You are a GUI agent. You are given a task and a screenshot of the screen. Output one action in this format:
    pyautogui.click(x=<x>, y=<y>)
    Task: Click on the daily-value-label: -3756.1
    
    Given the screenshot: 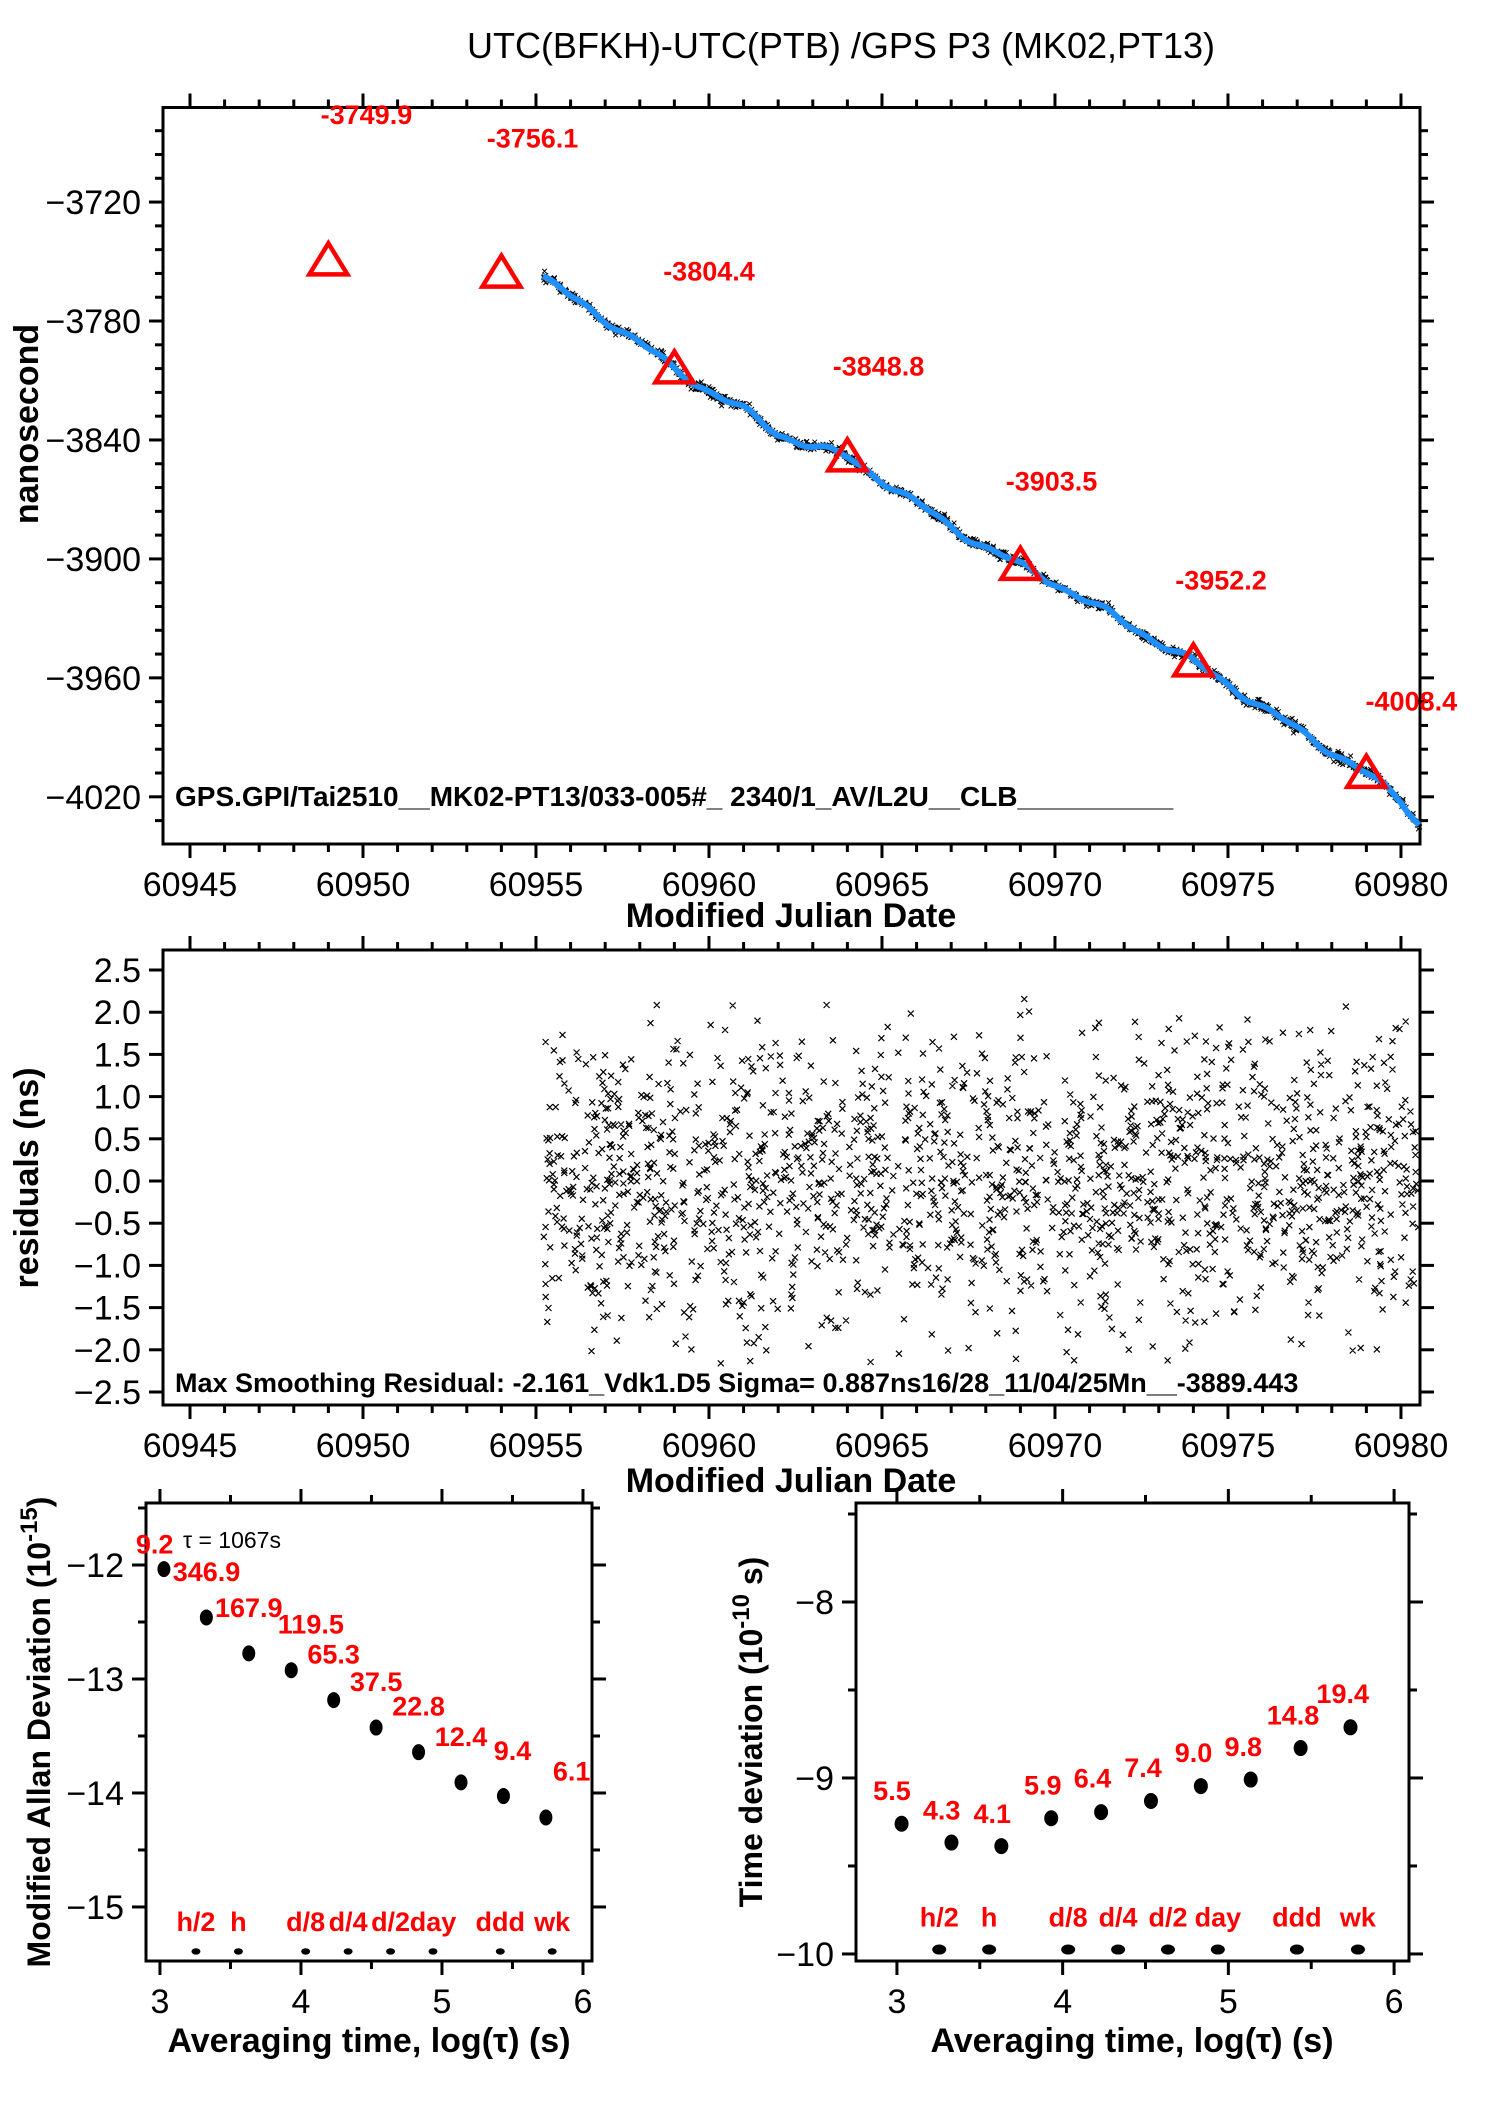 What is the action you would take?
    pyautogui.click(x=533, y=139)
    